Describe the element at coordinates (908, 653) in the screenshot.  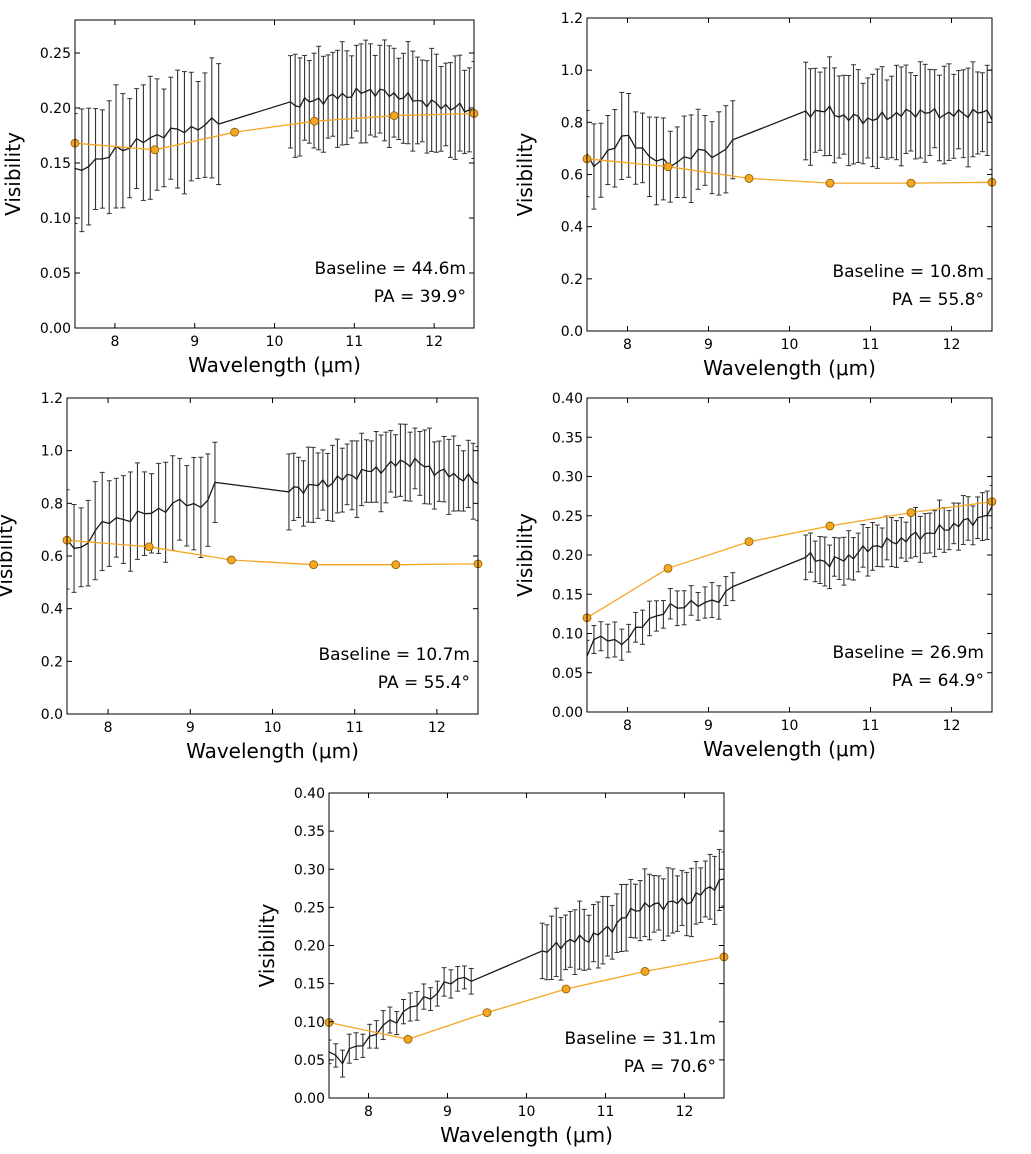
I see `baseline-annotation: Baseline = 26.9m` at that location.